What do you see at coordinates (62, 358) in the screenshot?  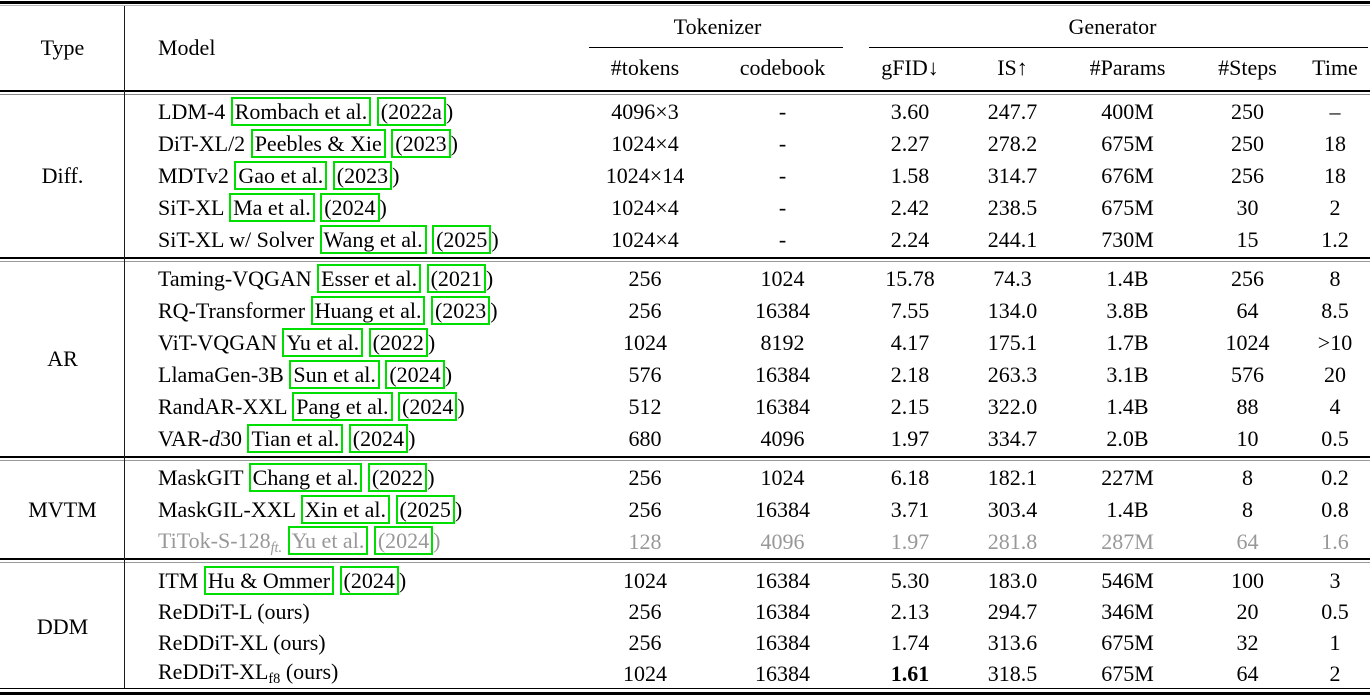 I see `group-type-label: AR` at bounding box center [62, 358].